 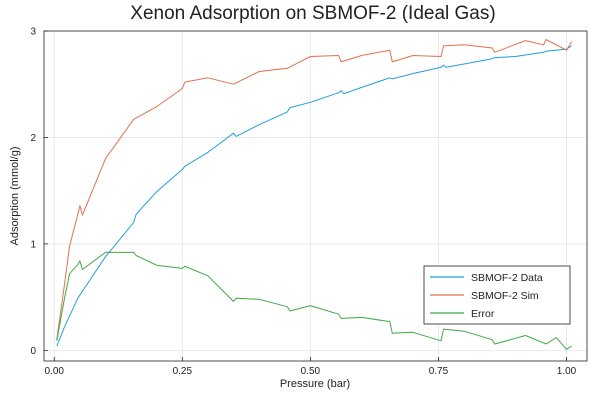 What do you see at coordinates (33, 32) in the screenshot?
I see `y-tick-label: 3` at bounding box center [33, 32].